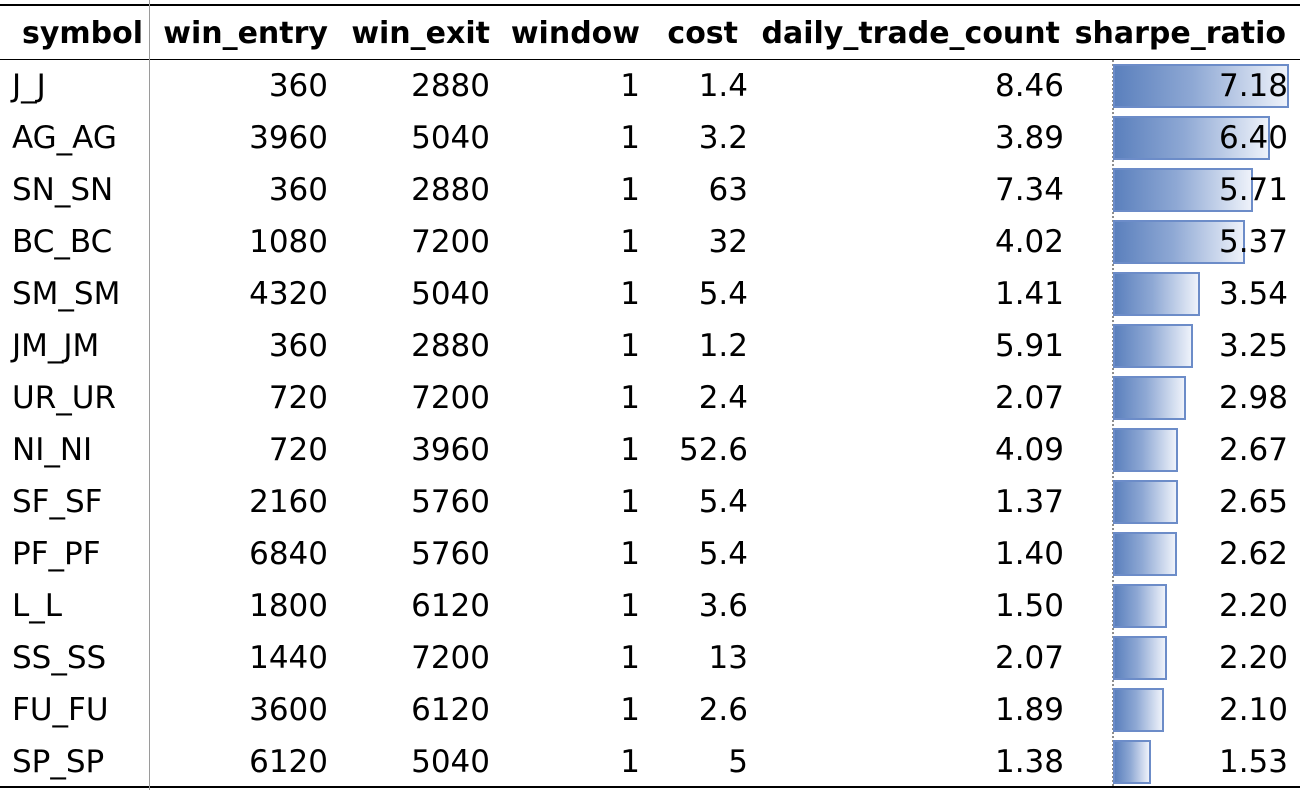  What do you see at coordinates (1253, 86) in the screenshot?
I see `cell-sharpe-ratio: 7.18` at bounding box center [1253, 86].